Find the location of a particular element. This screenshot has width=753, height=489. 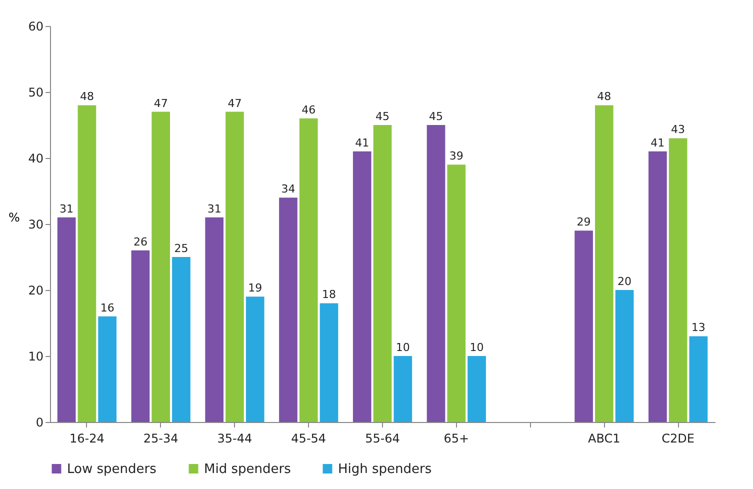

data-label: 43 is located at coordinates (678, 129).